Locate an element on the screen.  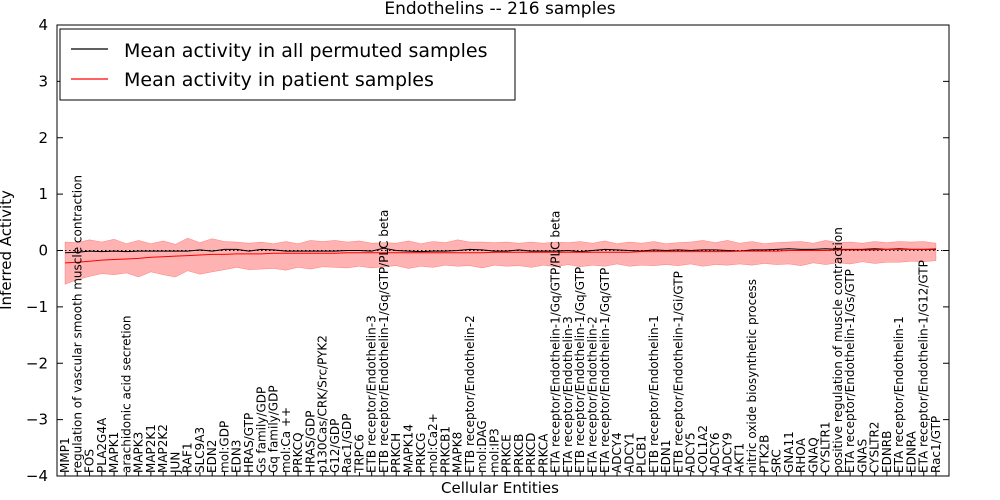
entity-label: MAPK3 is located at coordinates (139, 452).